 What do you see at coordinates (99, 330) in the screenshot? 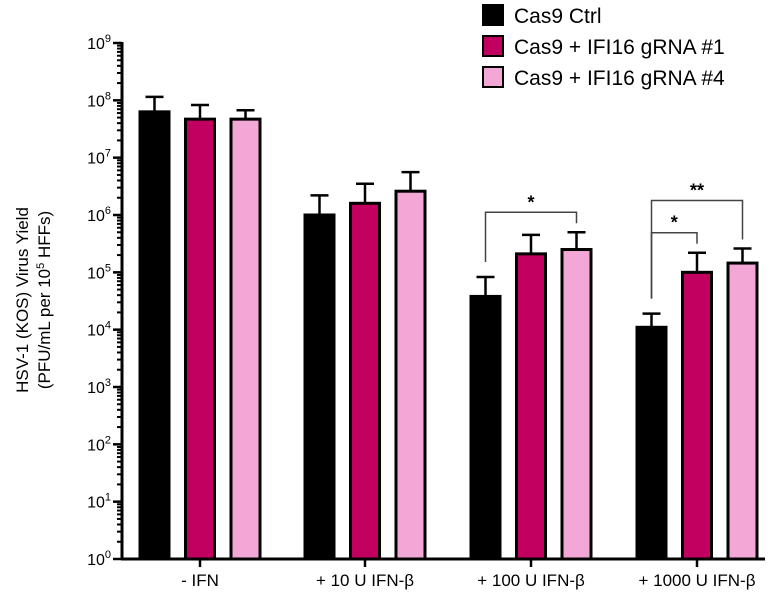
I see `y-tick-label: 10⁴` at bounding box center [99, 330].